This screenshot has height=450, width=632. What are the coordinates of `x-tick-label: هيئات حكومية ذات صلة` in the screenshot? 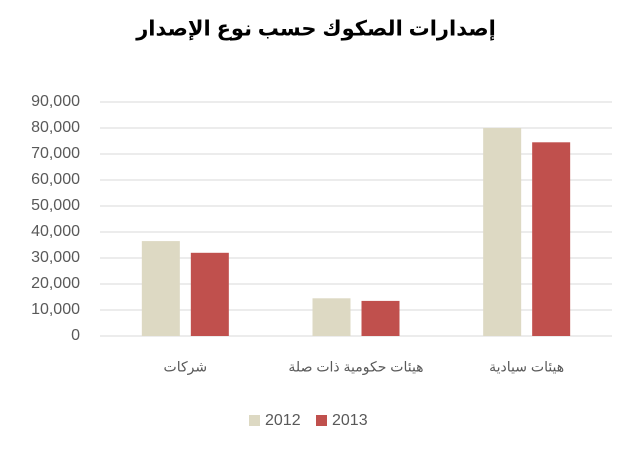 It's located at (355, 367).